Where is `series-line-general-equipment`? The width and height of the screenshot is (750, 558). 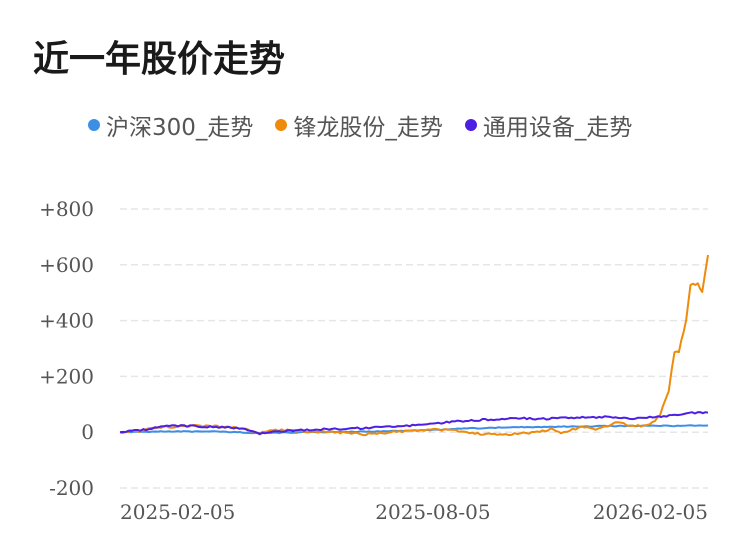
series-line-general-equipment is located at coordinates (414, 423).